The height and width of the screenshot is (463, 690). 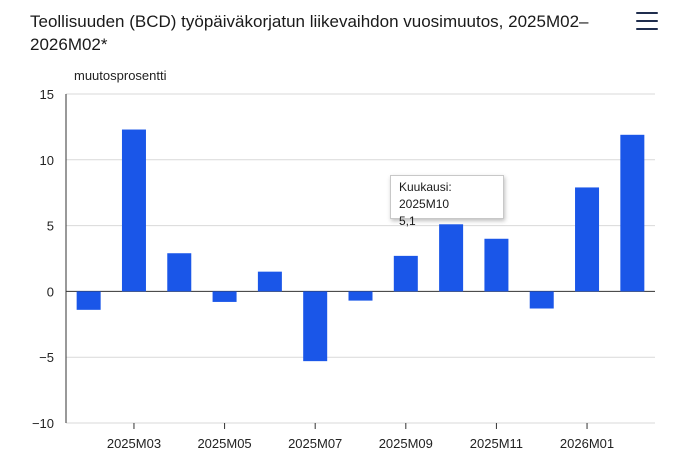 What do you see at coordinates (360, 296) in the screenshot?
I see `bar-2025M08` at bounding box center [360, 296].